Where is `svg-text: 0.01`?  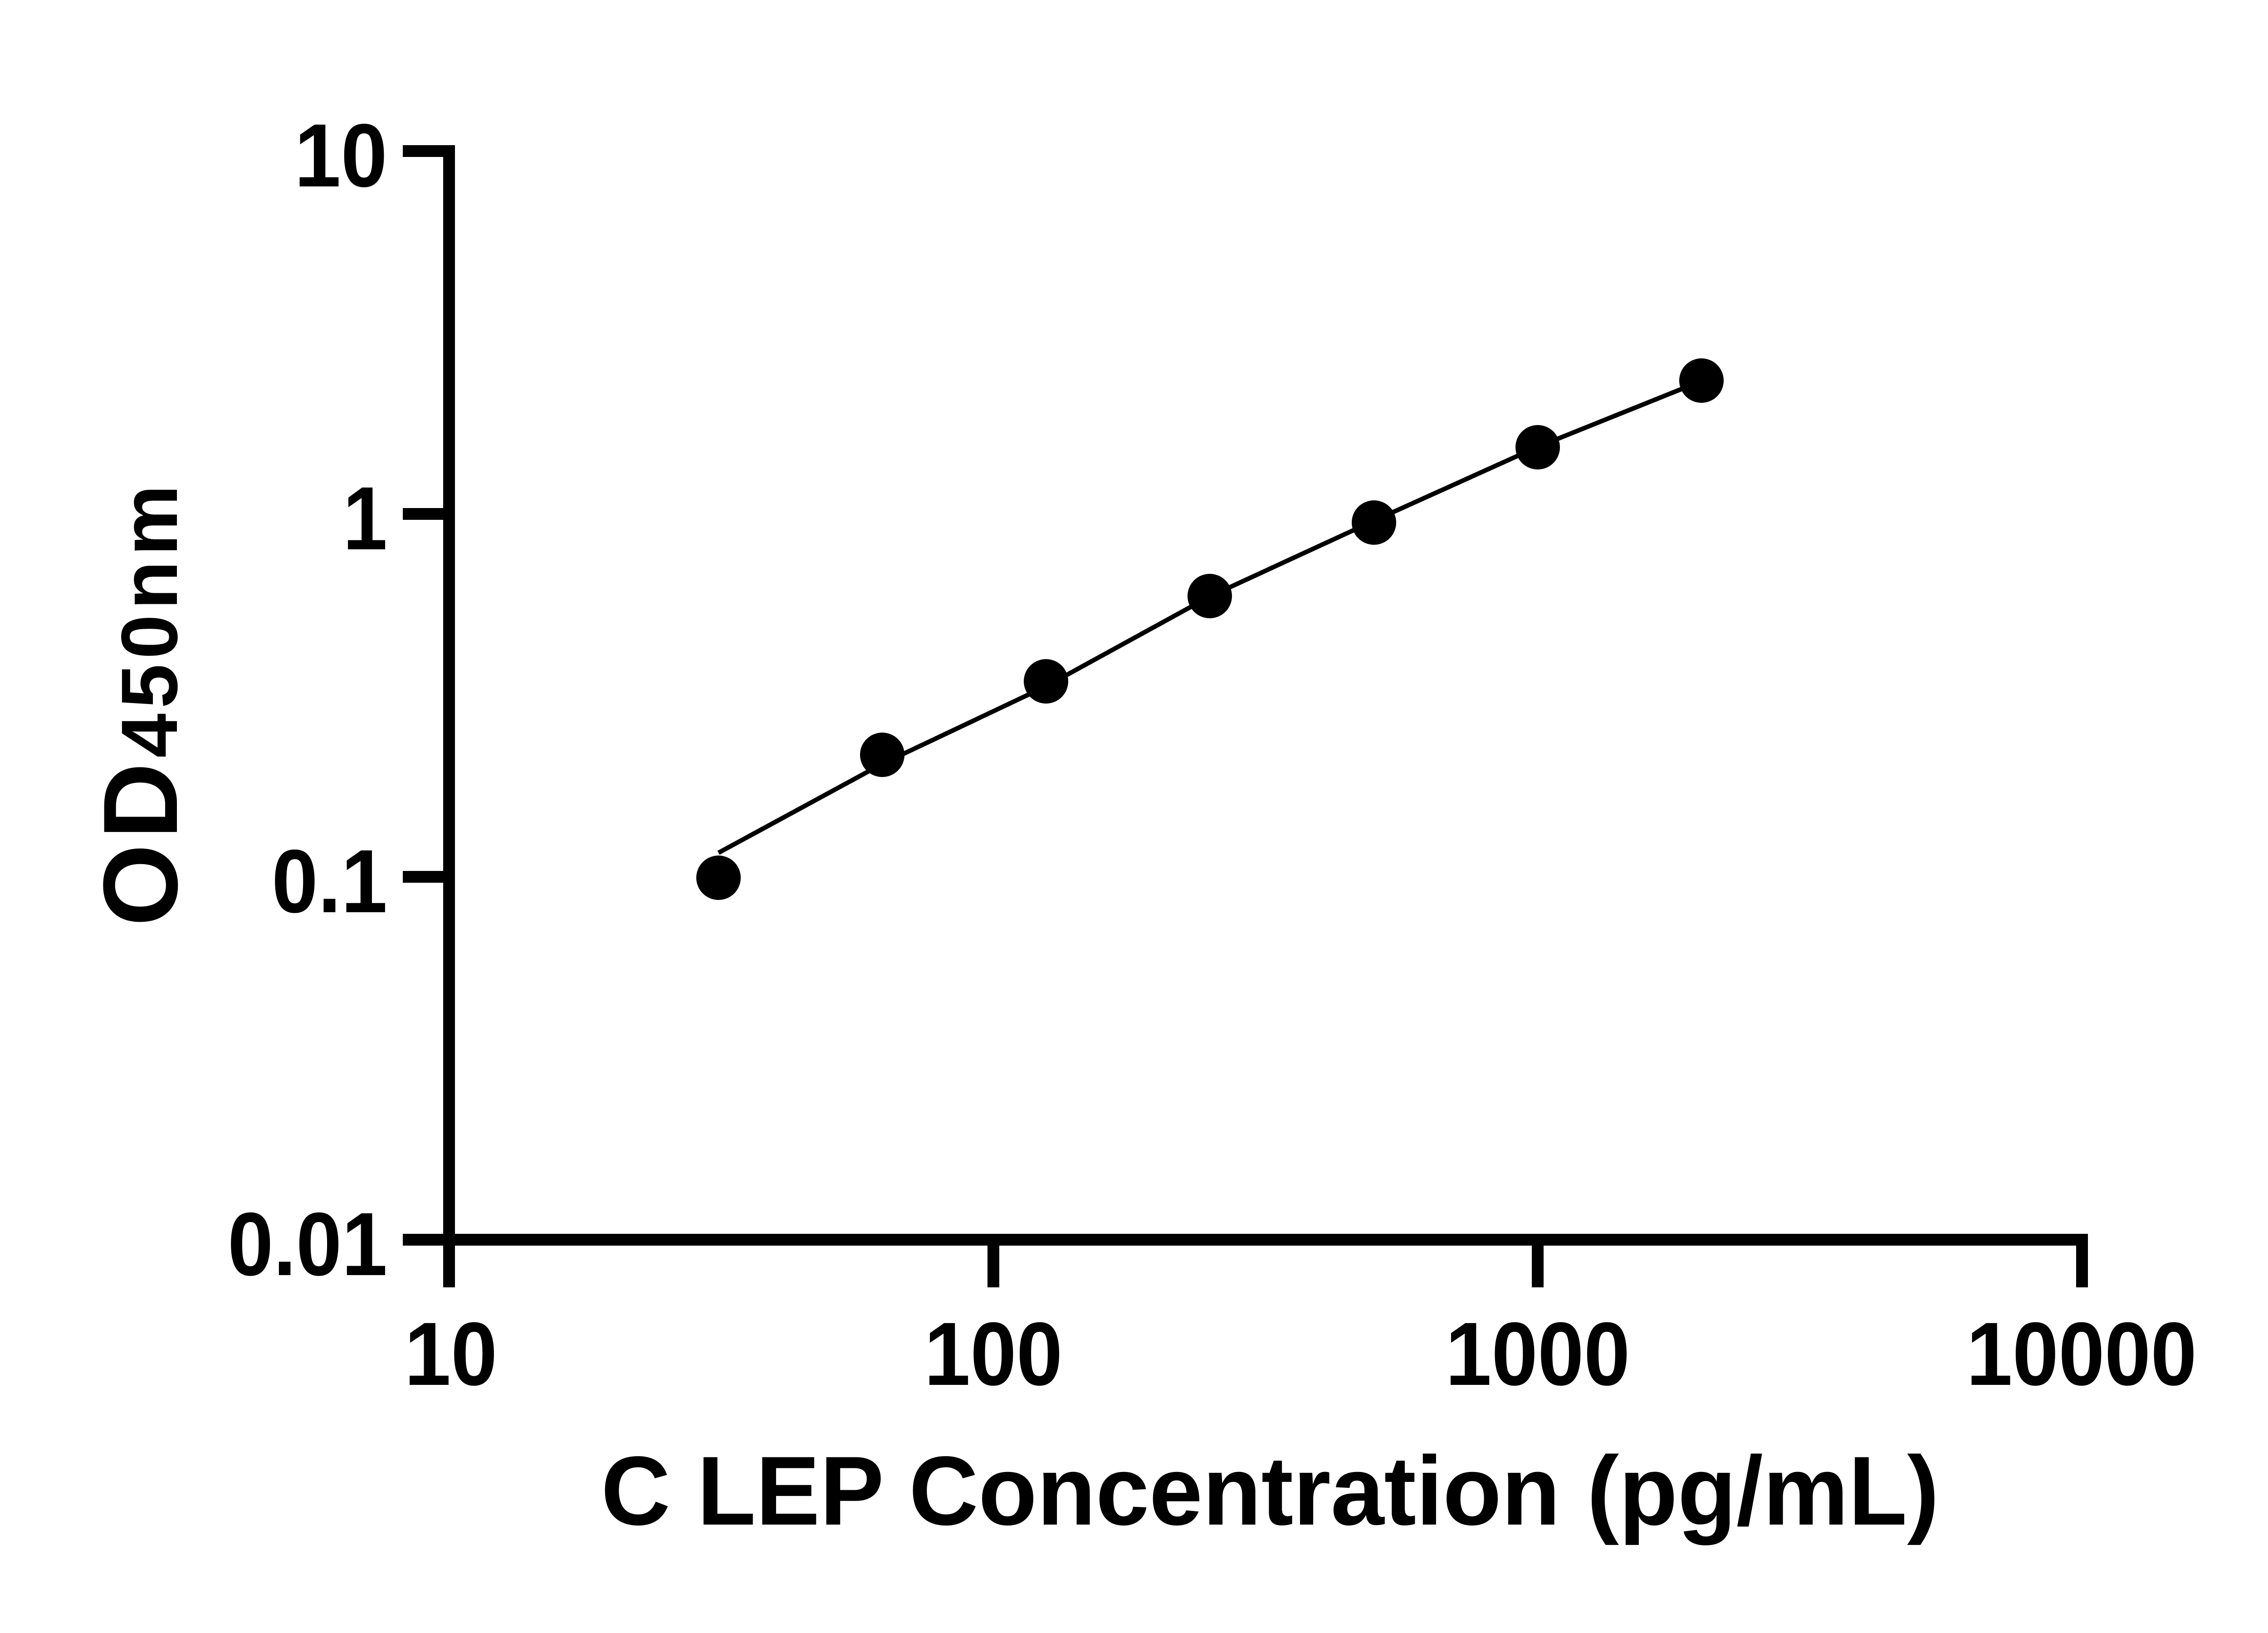 svg-text: 0.01 is located at coordinates (308, 1244).